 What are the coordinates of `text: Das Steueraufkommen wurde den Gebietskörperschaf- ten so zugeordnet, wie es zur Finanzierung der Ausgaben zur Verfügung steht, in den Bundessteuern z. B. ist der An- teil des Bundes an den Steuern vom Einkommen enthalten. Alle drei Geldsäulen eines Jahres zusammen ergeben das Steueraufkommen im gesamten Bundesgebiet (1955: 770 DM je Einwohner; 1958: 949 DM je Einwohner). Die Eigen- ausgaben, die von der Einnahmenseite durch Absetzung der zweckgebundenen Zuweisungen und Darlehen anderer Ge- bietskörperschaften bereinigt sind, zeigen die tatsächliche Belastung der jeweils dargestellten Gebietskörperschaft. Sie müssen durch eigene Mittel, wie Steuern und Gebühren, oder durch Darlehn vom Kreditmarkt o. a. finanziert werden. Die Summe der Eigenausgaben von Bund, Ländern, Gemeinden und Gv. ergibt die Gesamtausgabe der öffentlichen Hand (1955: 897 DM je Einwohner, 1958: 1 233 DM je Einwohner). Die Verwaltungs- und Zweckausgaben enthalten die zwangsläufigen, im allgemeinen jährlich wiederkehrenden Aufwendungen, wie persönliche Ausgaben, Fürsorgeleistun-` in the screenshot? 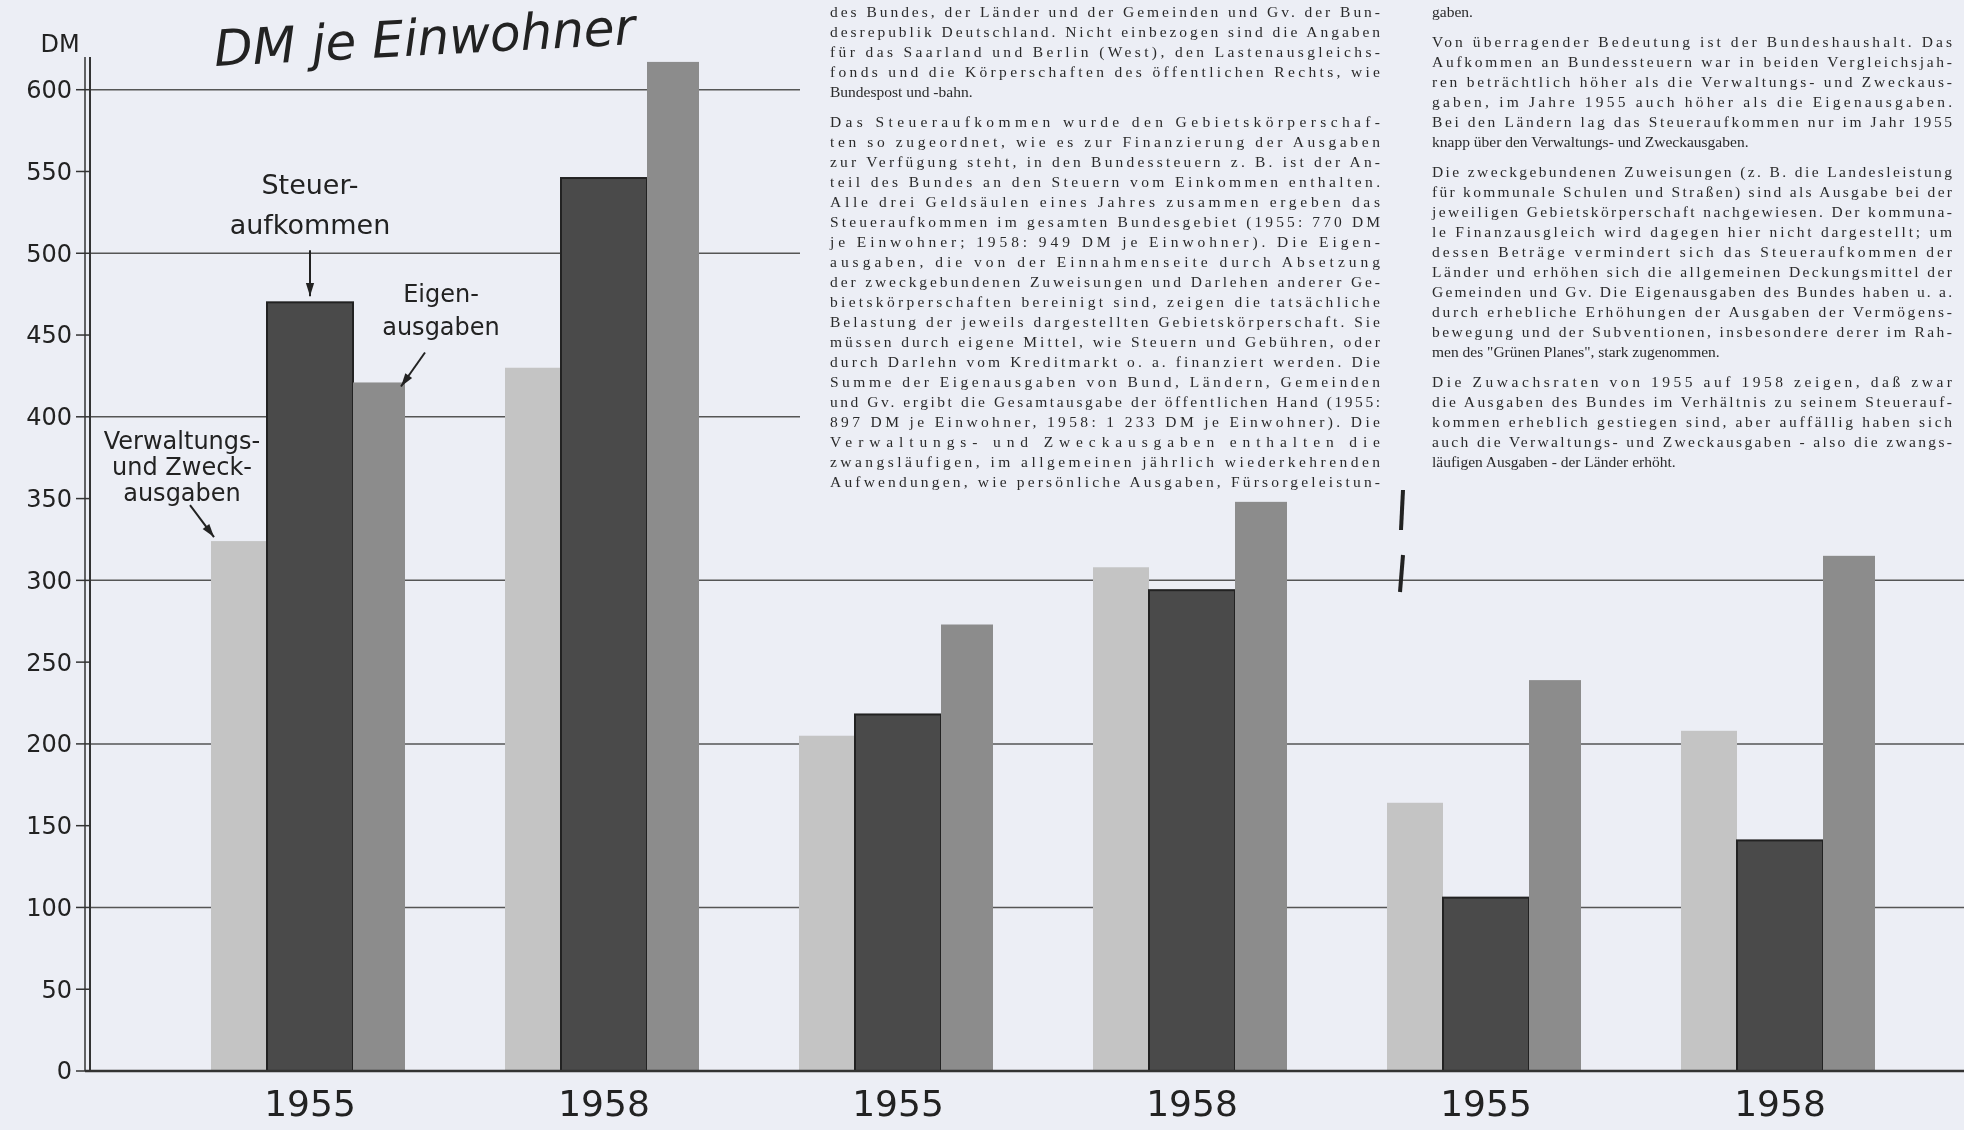 It's located at (1105, 301).